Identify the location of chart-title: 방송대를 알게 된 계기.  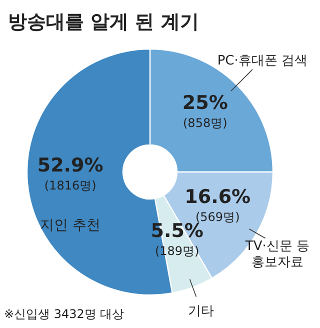
(103, 22).